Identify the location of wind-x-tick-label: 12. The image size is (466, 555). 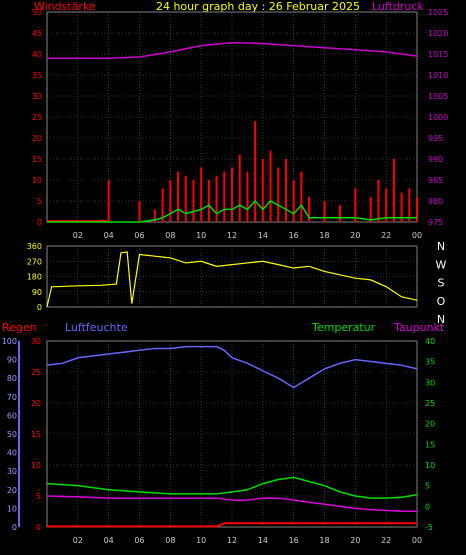
(232, 235).